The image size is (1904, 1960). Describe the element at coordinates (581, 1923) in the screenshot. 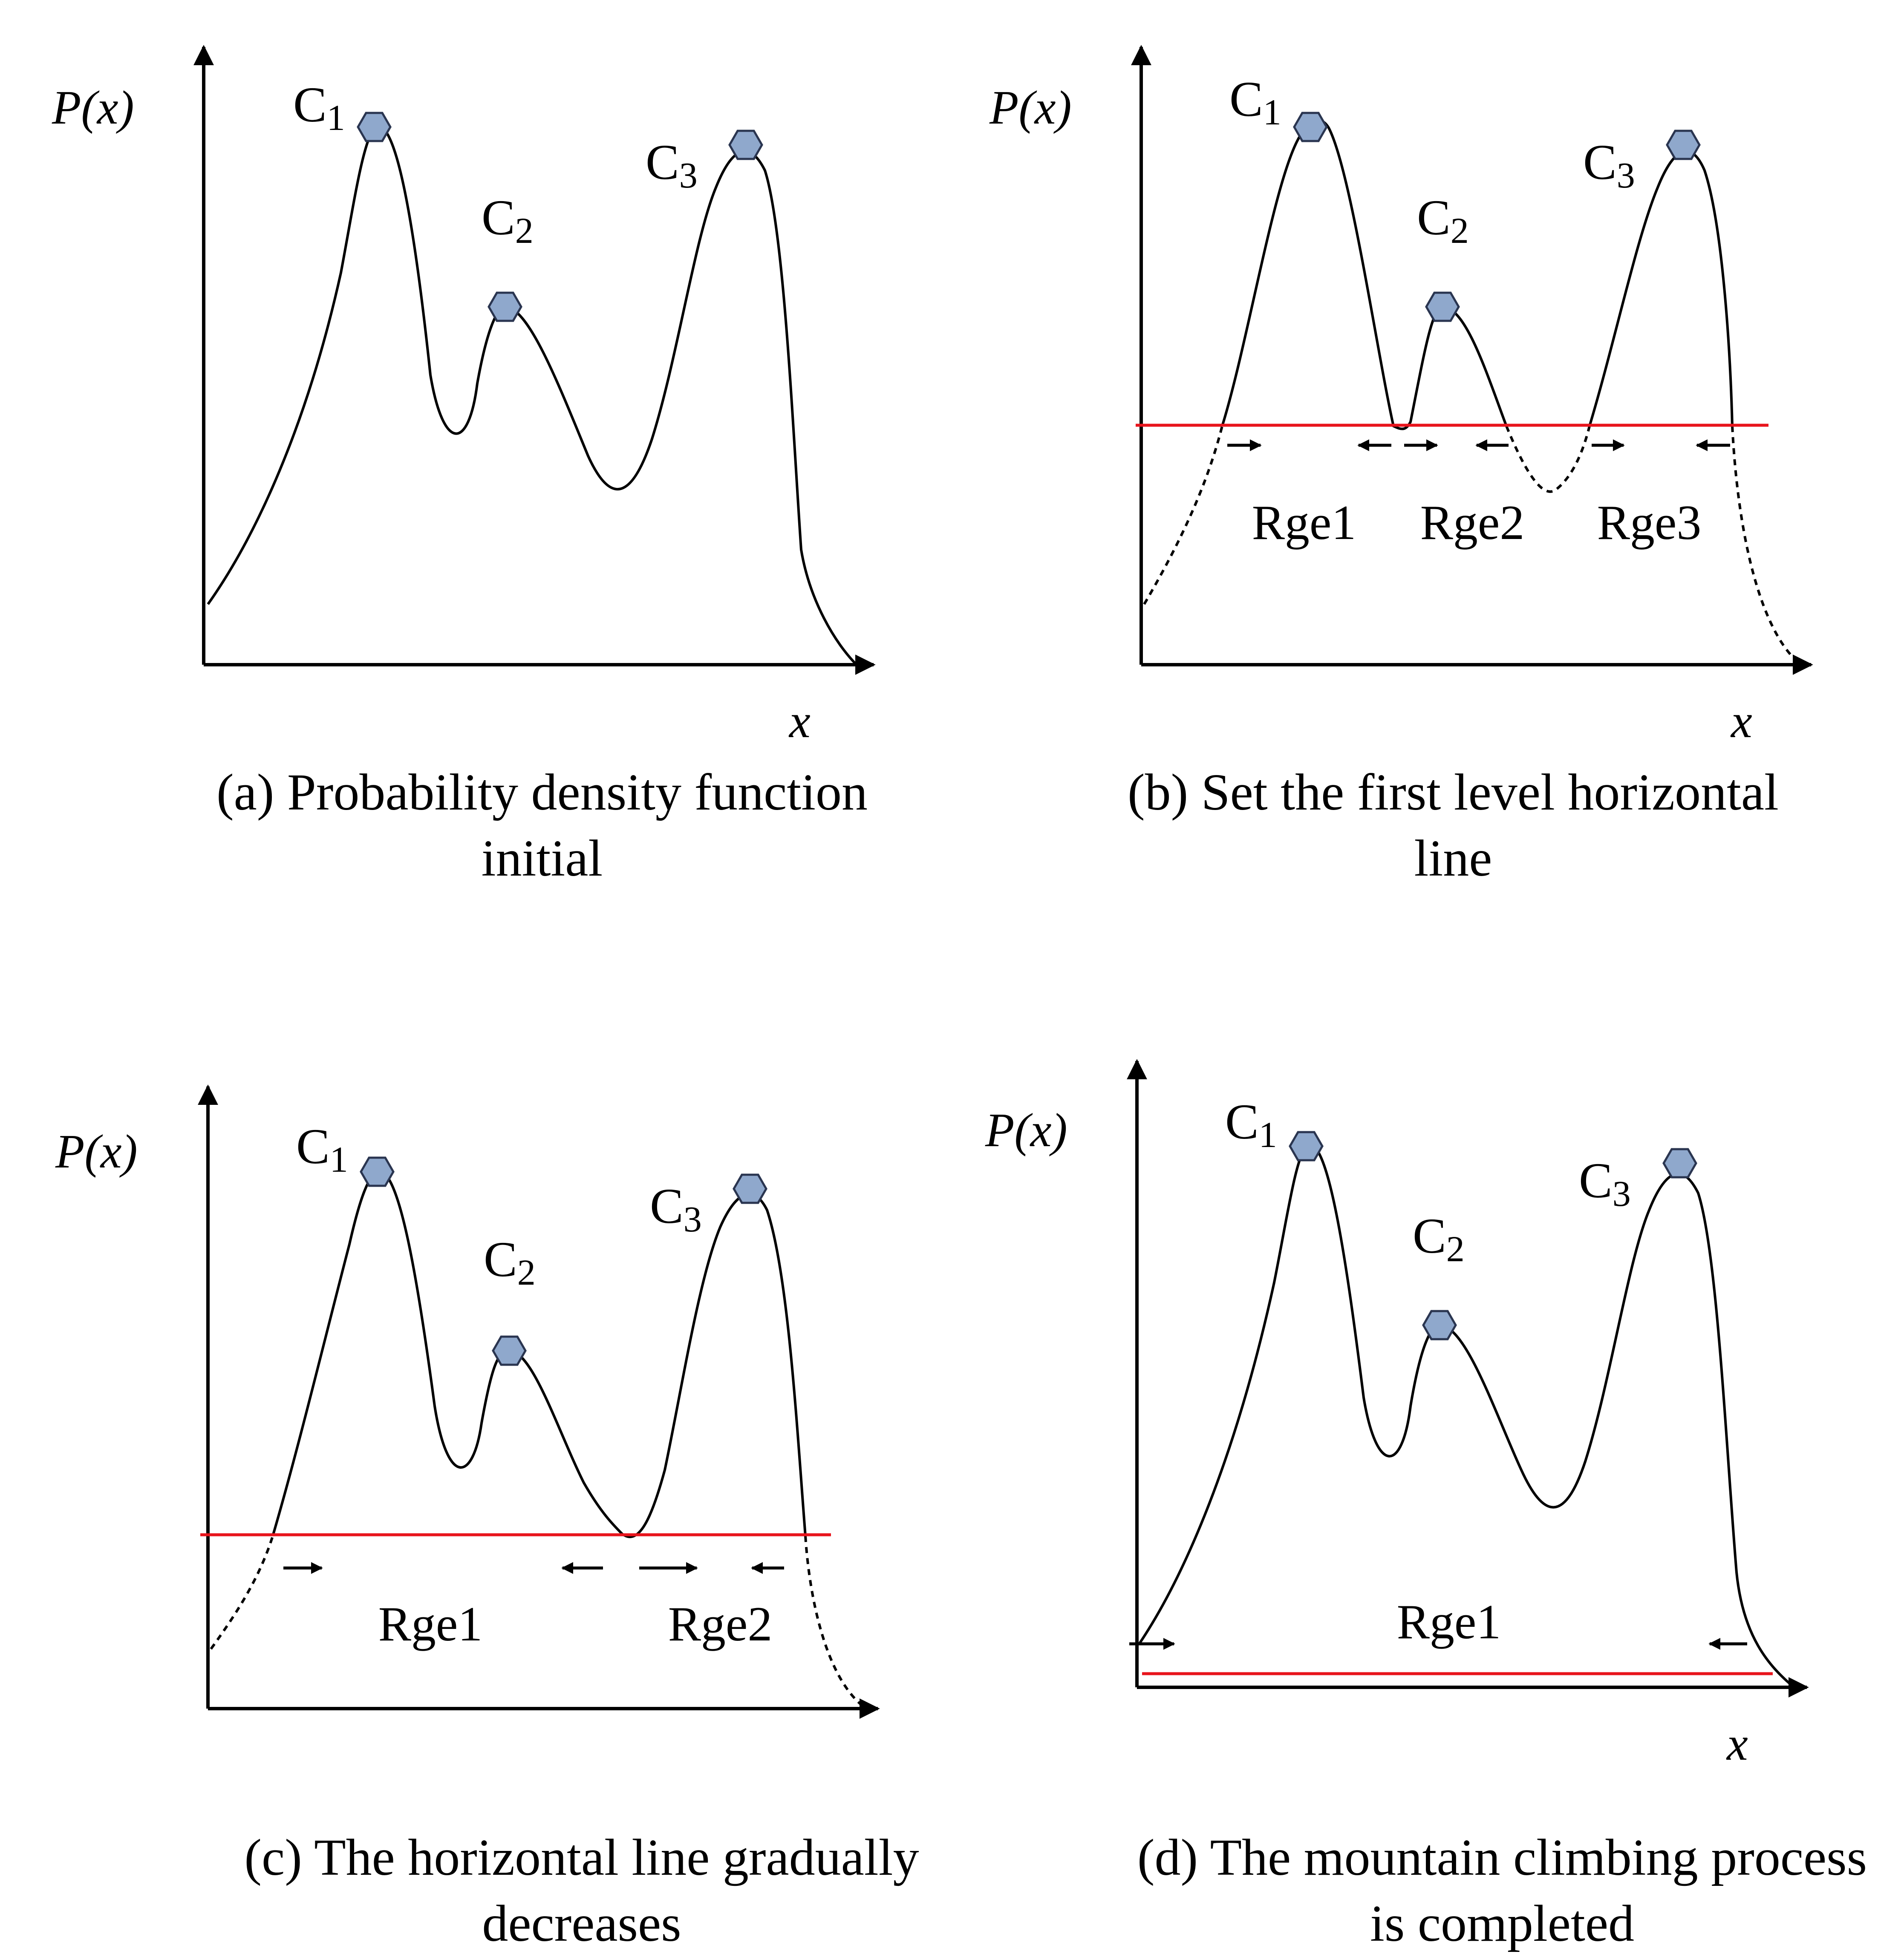

I see `caption-c-line2: decreases` at that location.